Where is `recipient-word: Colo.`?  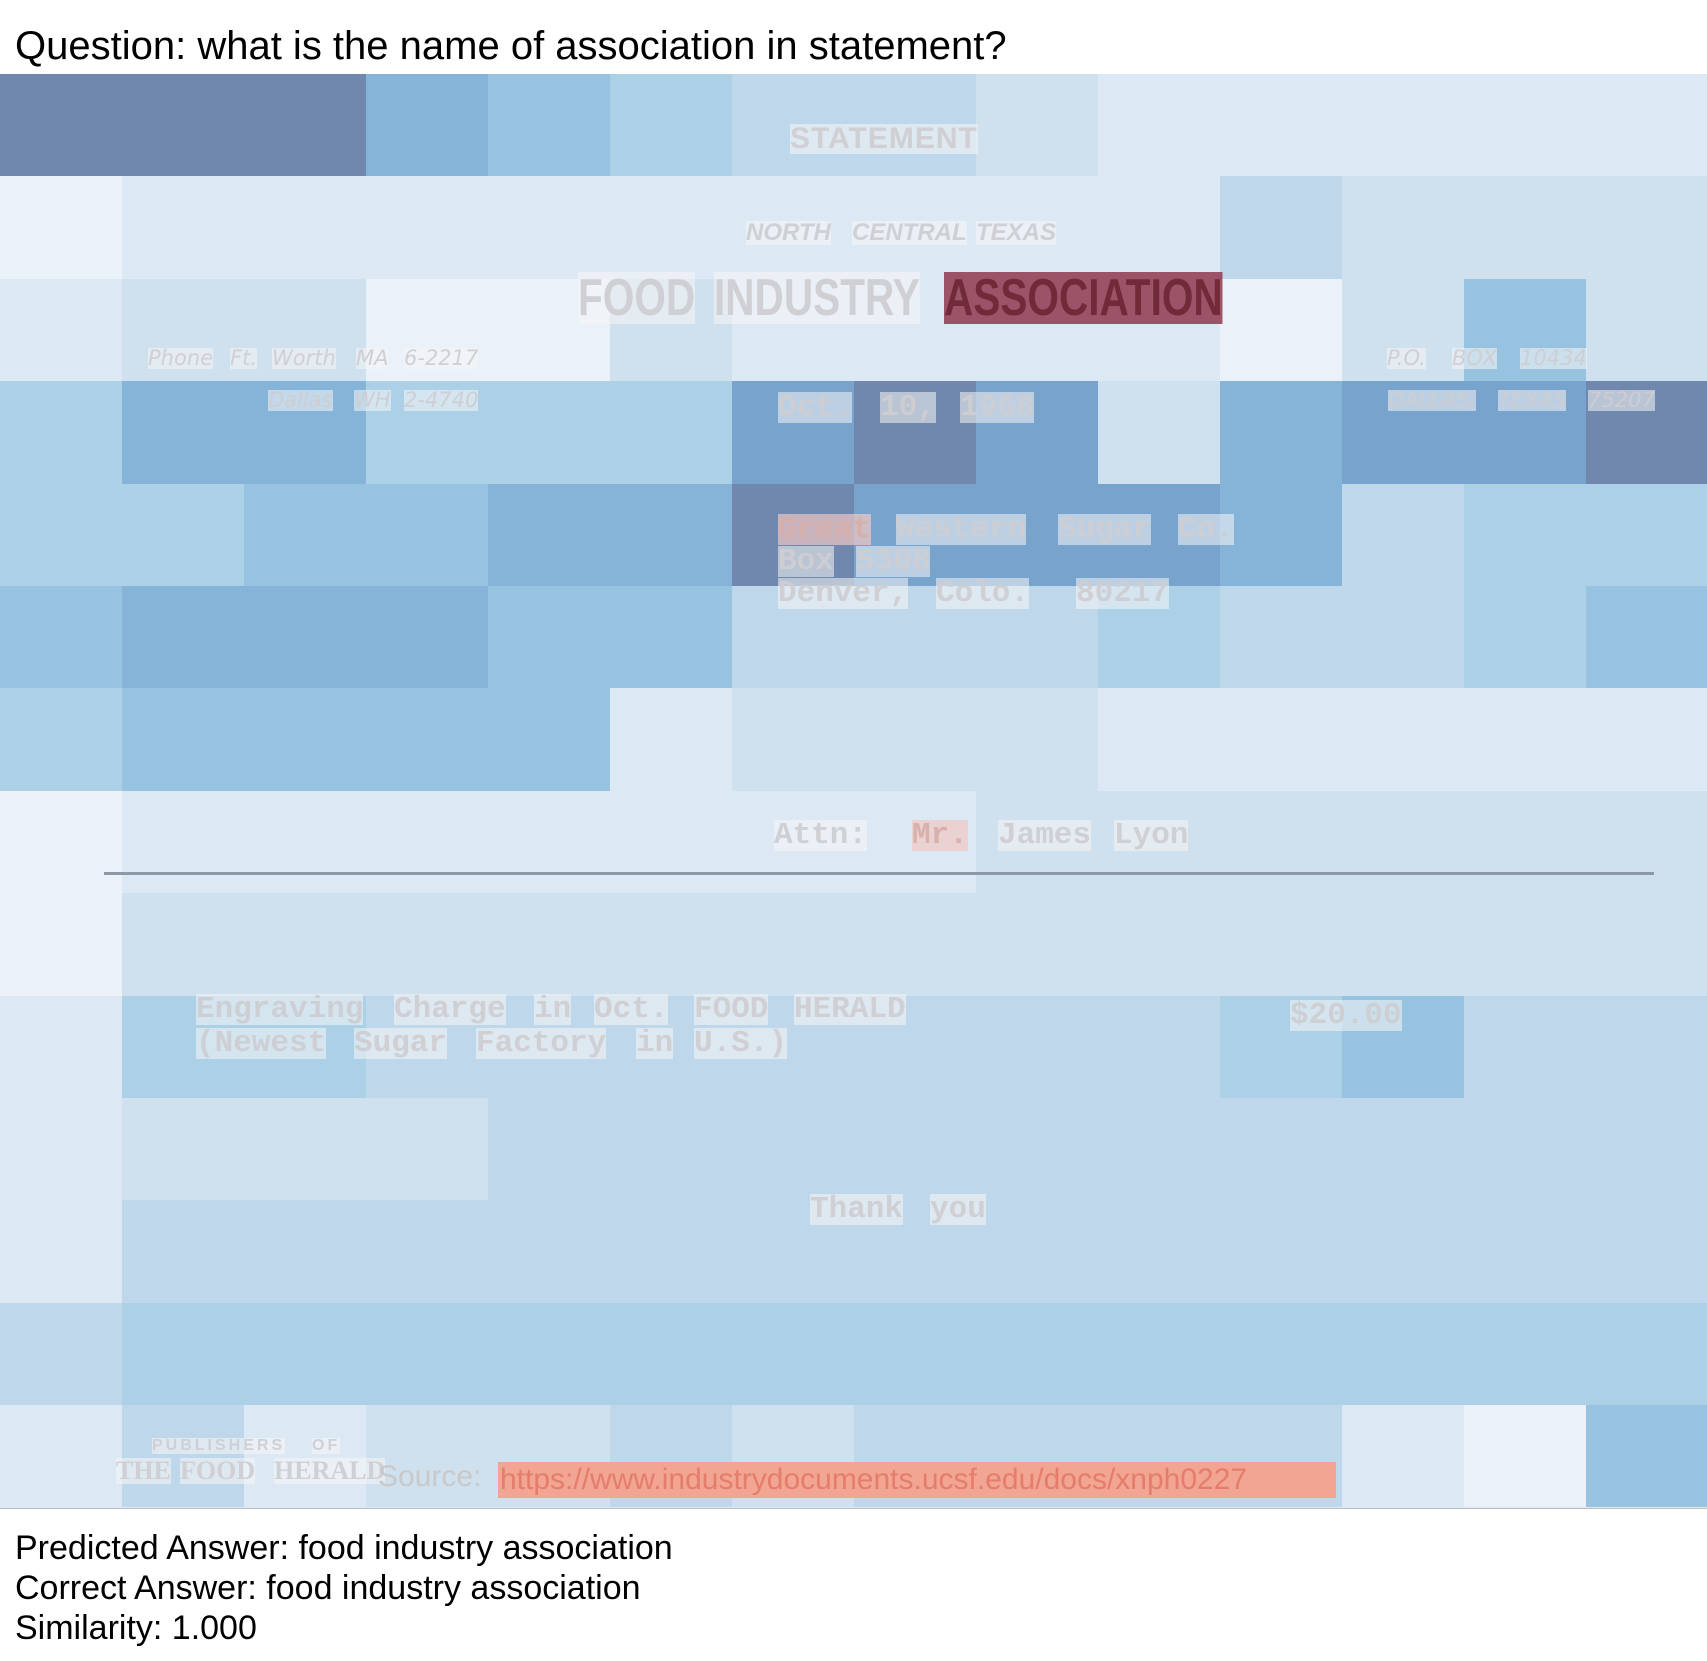 recipient-word: Colo. is located at coordinates (983, 593).